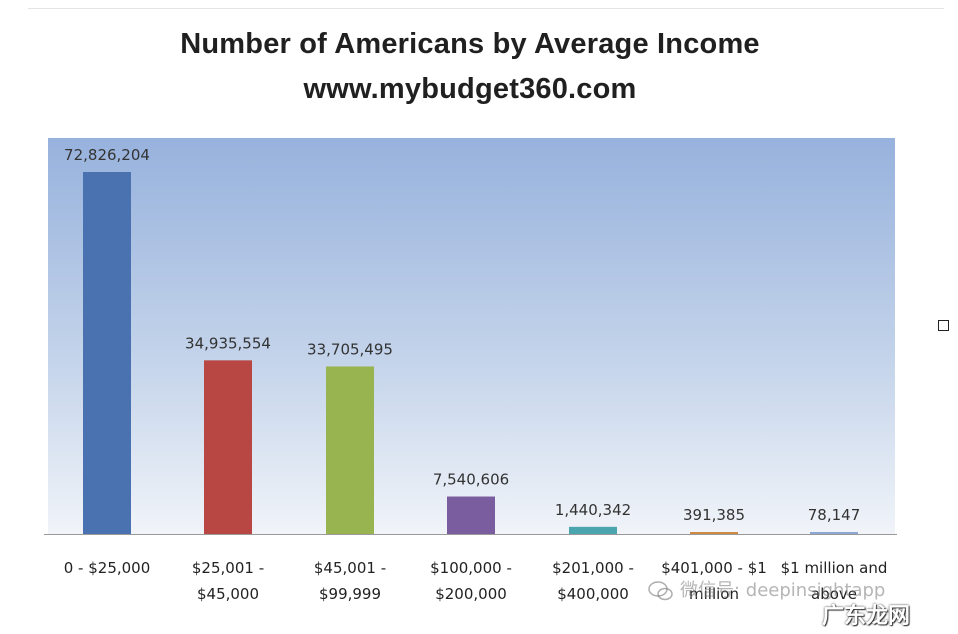 This screenshot has height=634, width=958. I want to click on side-checkbox-marker, so click(943, 325).